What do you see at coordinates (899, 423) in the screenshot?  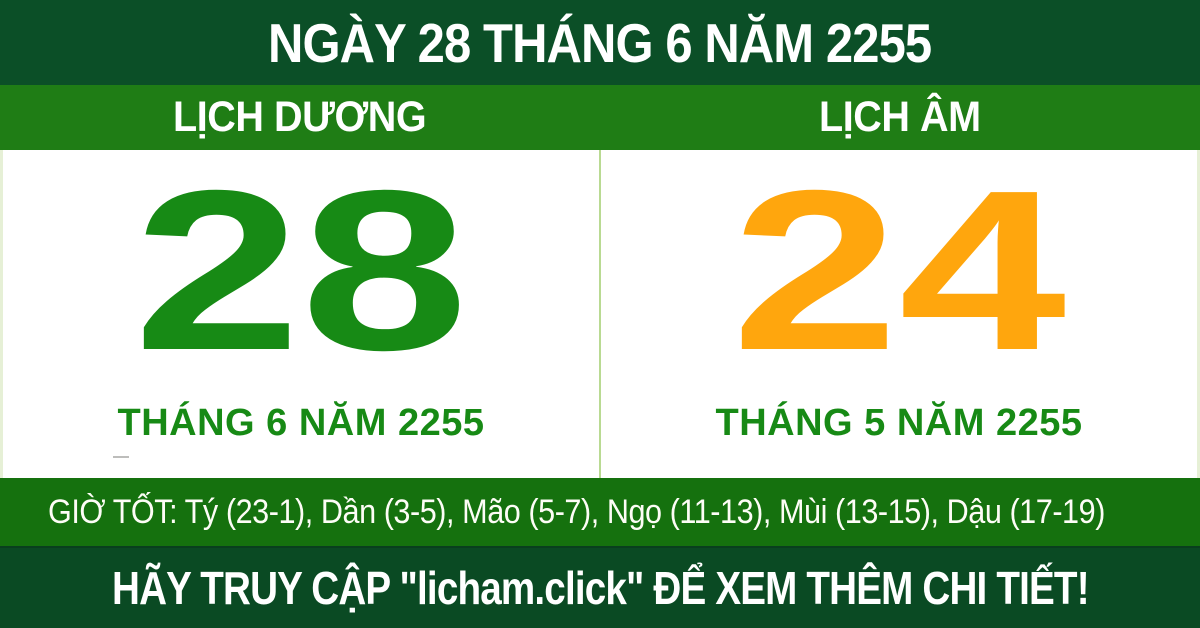 I see `lunar-month-year: THÁNG 5 NĂM 2255` at bounding box center [899, 423].